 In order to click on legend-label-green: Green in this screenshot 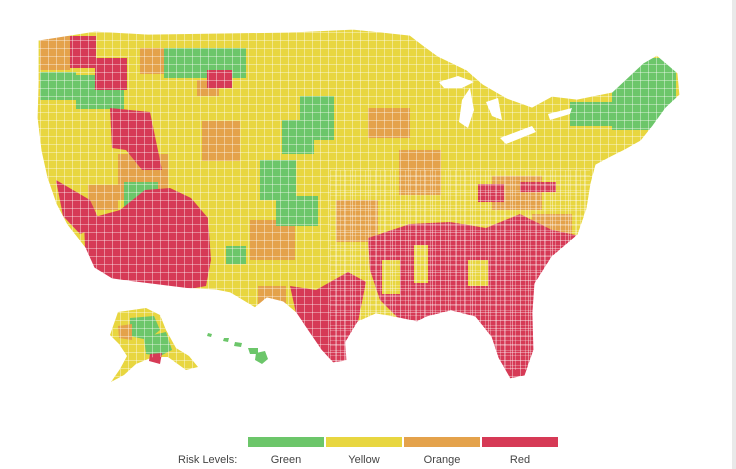, I will do `click(286, 460)`.